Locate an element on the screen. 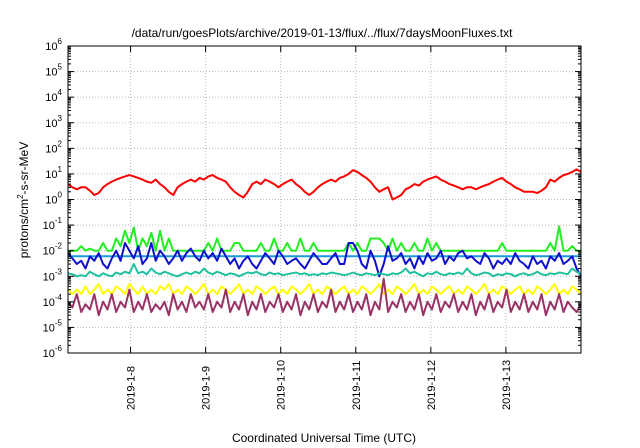 The image size is (640, 448). y-tick-label-exponent: 5 is located at coordinates (60, 67).